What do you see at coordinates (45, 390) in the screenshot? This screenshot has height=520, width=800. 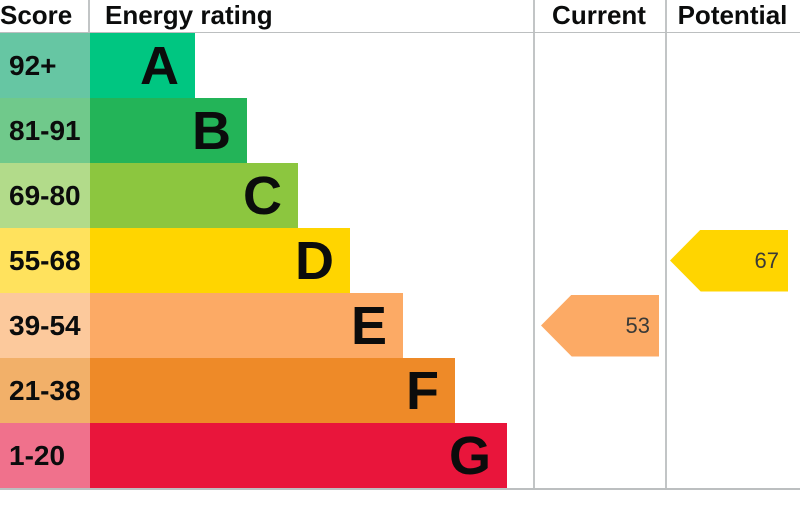 I see `score-cell: 21-38` at bounding box center [45, 390].